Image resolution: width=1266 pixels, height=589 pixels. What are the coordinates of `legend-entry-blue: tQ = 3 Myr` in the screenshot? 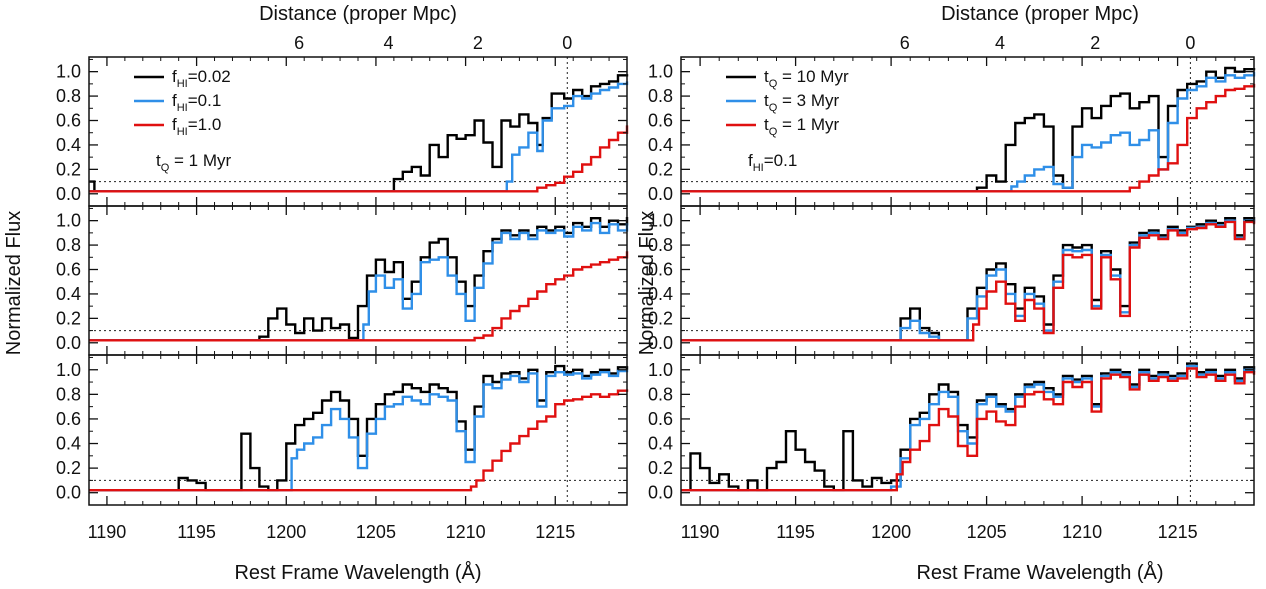 It's located at (802, 102).